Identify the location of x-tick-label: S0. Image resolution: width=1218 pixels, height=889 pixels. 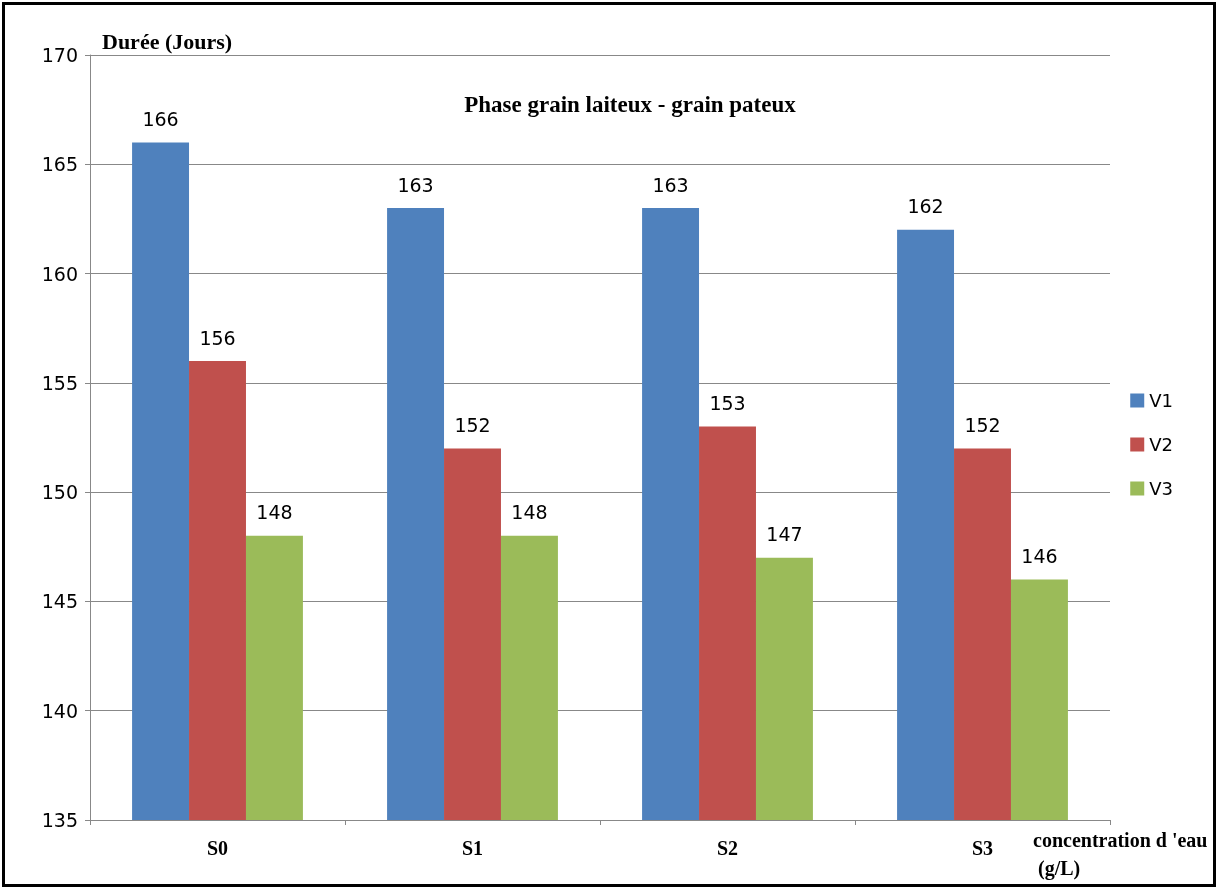
(217, 848).